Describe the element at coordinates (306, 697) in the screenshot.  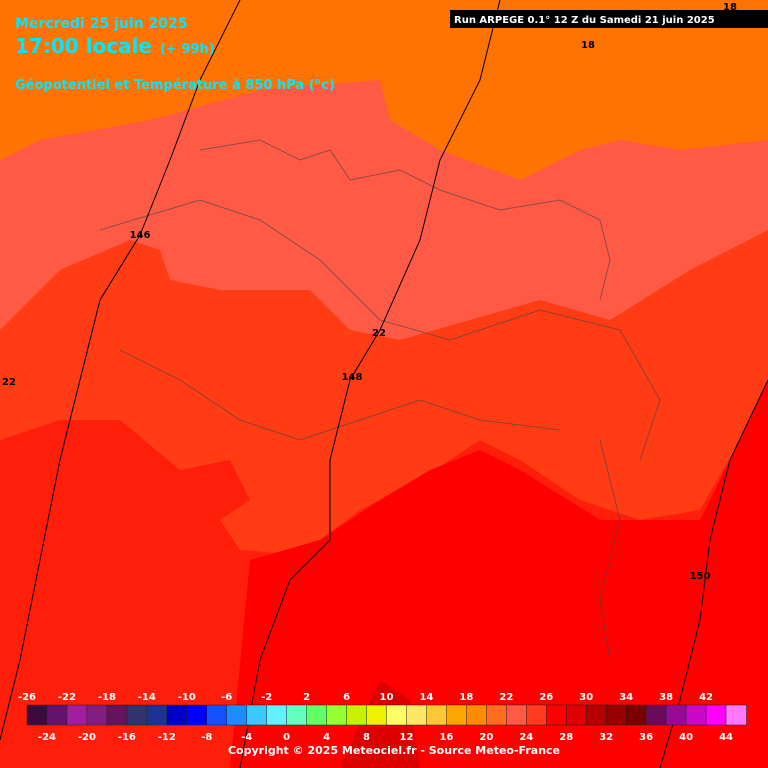
I see `colorbar-label: 2` at that location.